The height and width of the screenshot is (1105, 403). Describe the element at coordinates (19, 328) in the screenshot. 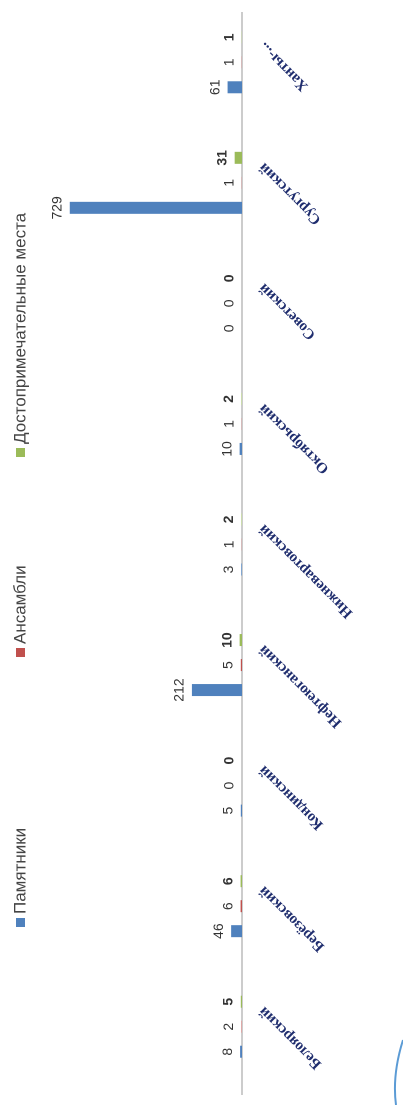

I see `legend-label: Достопримечательные места` at that location.